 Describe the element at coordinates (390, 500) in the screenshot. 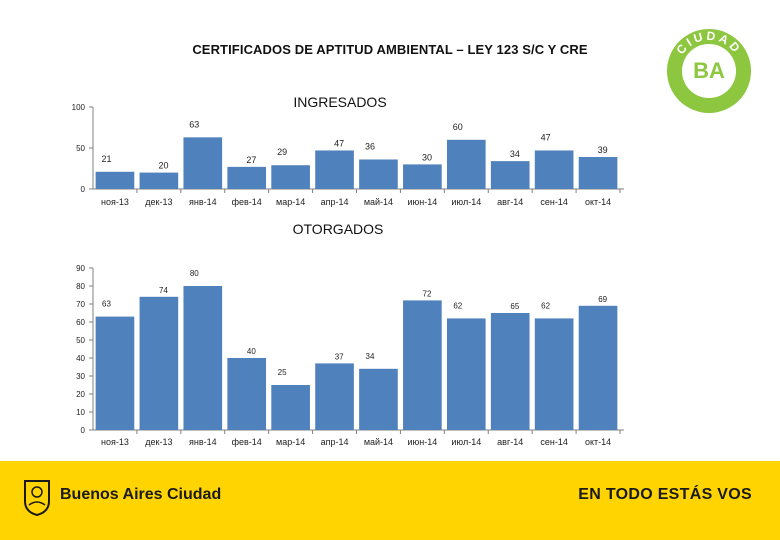

I see `footer-bar: Buenos Aires Ciudad EN TODO ESTÁS VOS` at that location.